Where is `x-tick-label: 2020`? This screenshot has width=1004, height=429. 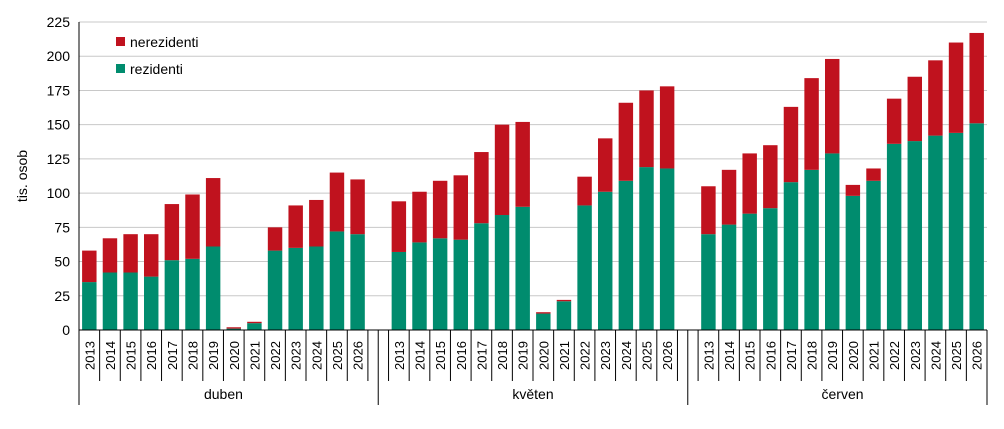 x-tick-label: 2020 is located at coordinates (543, 355).